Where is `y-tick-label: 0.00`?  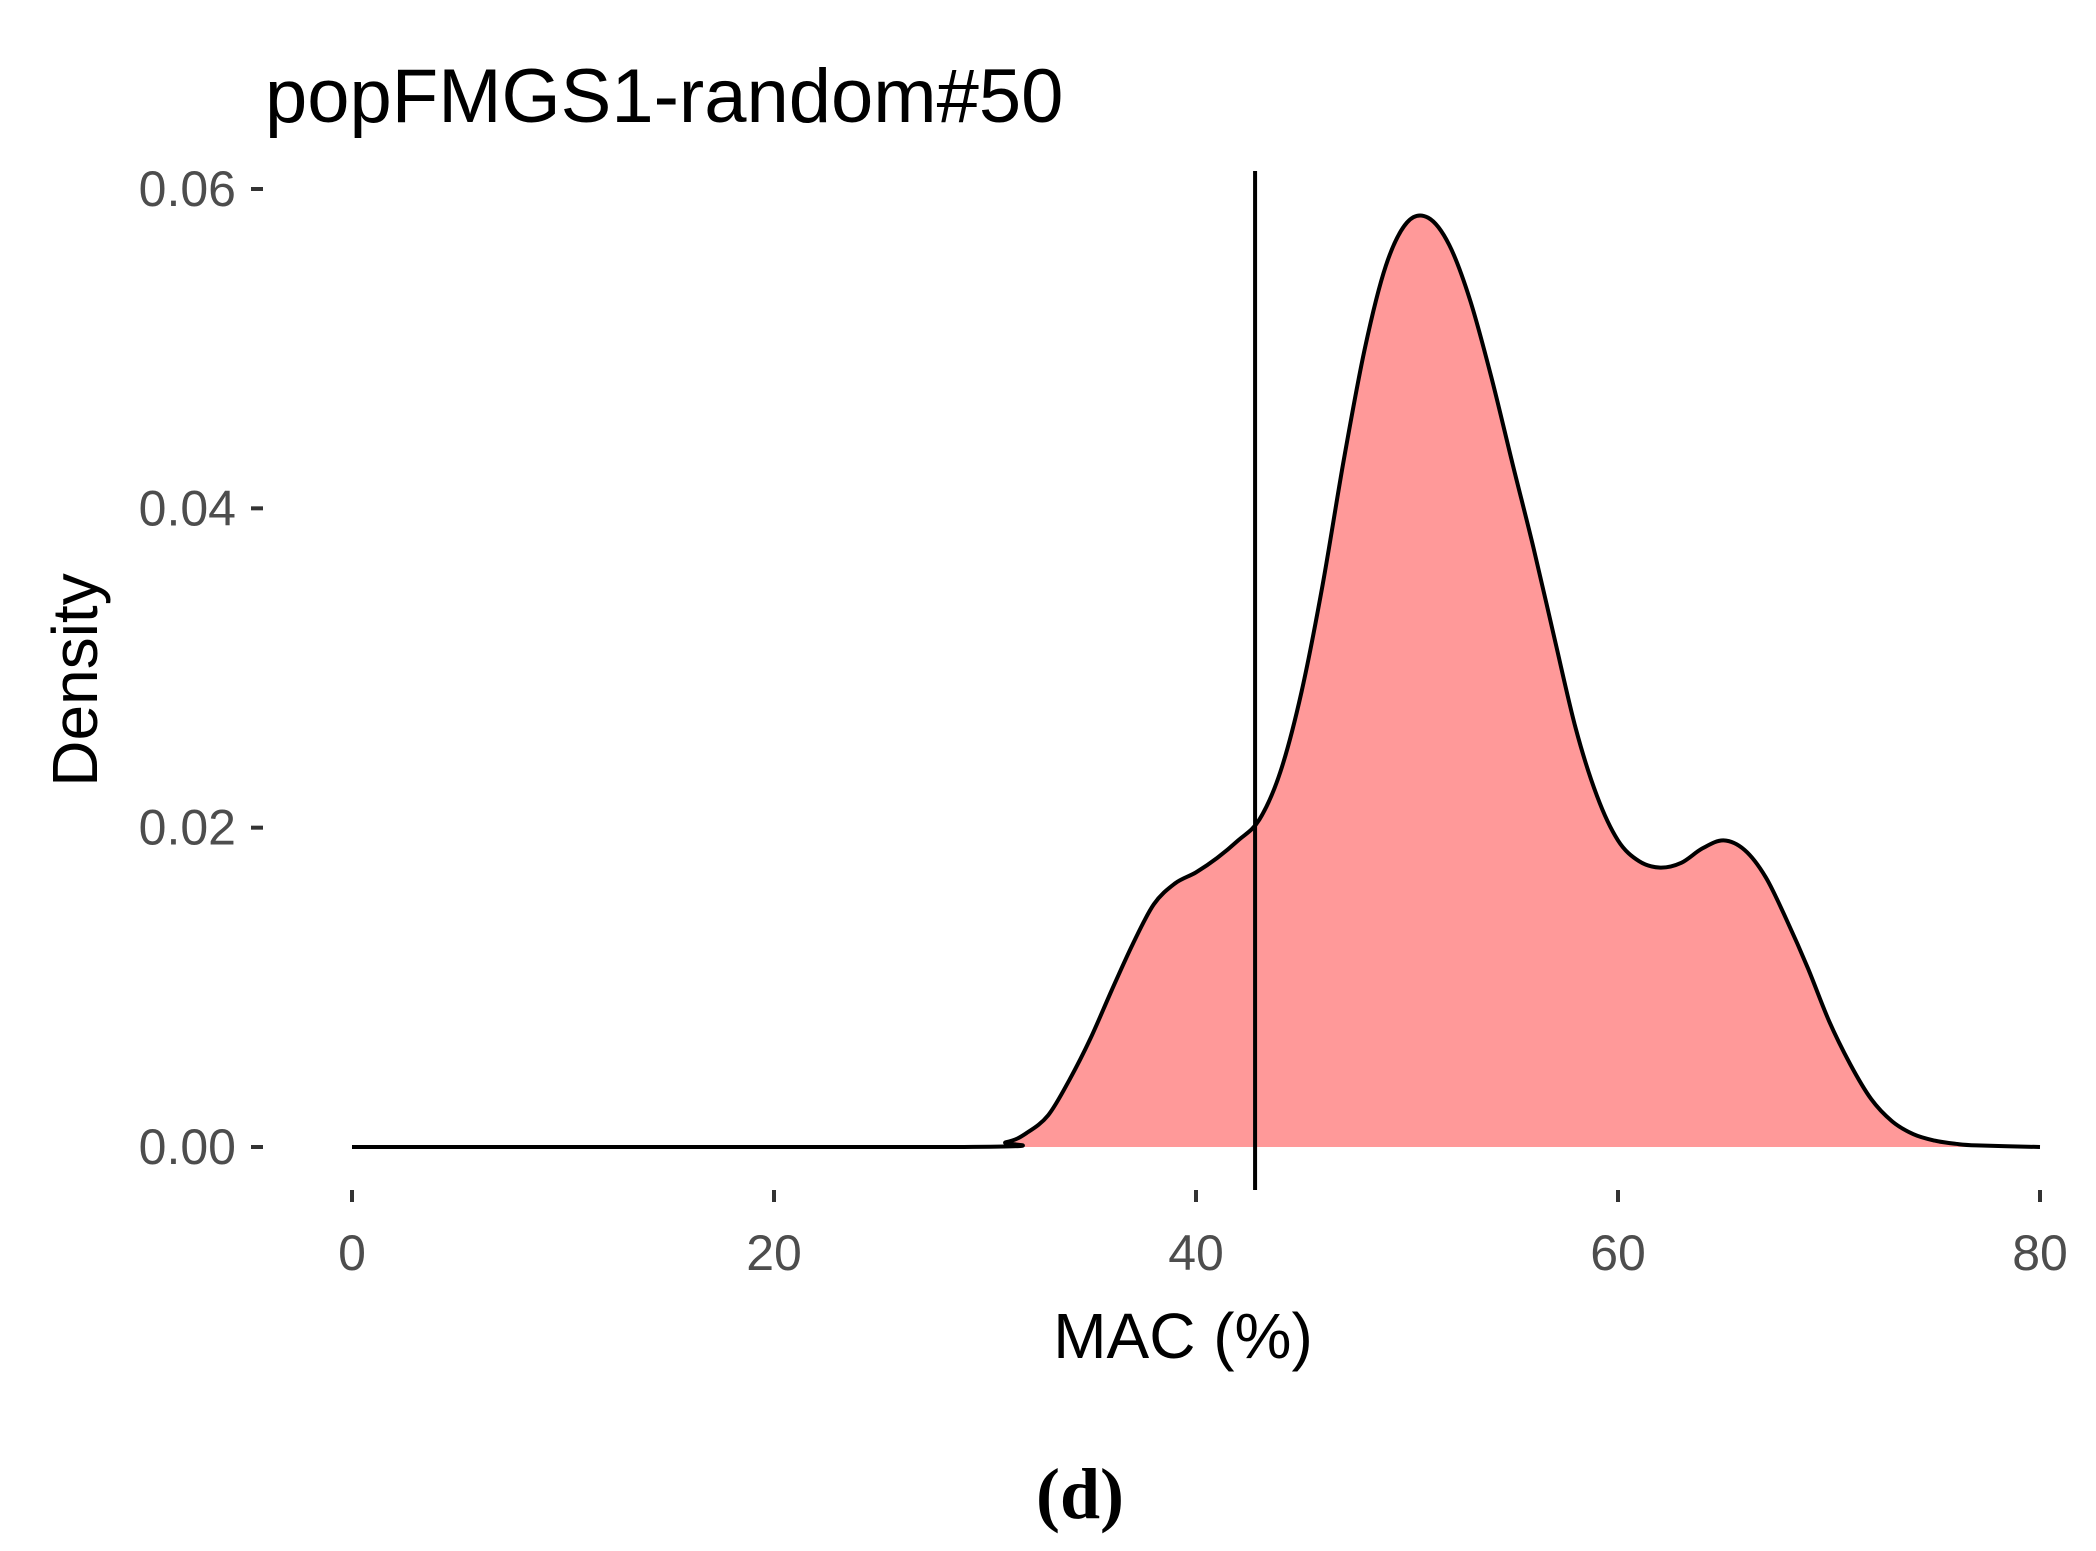
y-tick-label: 0.00 is located at coordinates (187, 1147).